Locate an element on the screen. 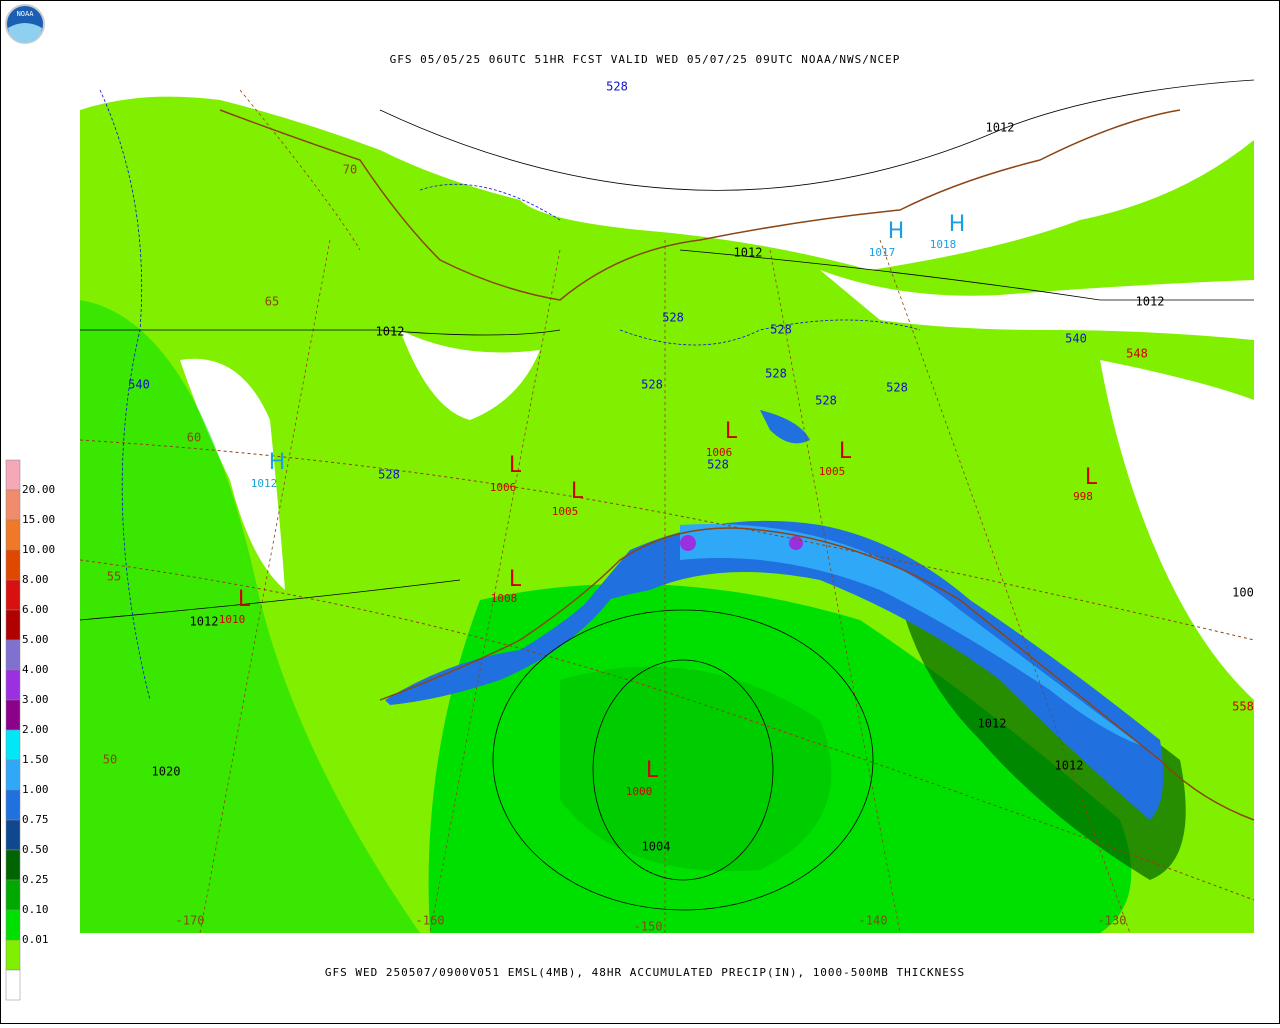  legend-label: 4.00 is located at coordinates (35, 669).